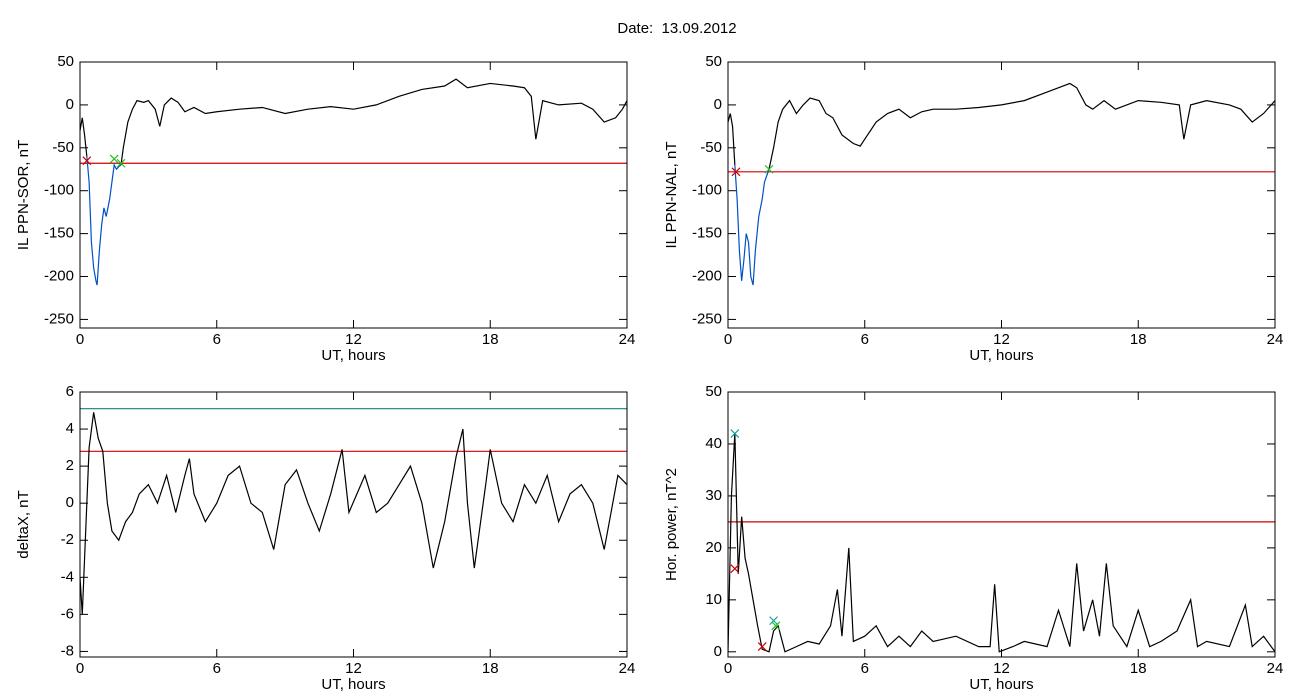 This screenshot has height=700, width=1300. I want to click on y-tick-label: -6, so click(67, 613).